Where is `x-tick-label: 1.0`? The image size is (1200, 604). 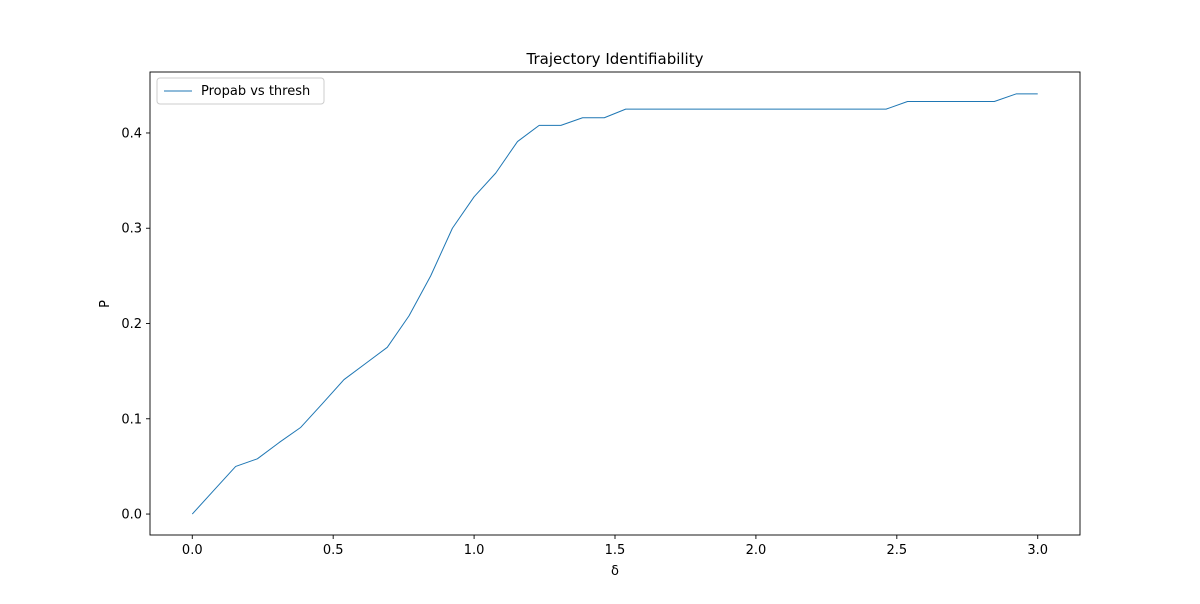
x-tick-label: 1.0 is located at coordinates (474, 550).